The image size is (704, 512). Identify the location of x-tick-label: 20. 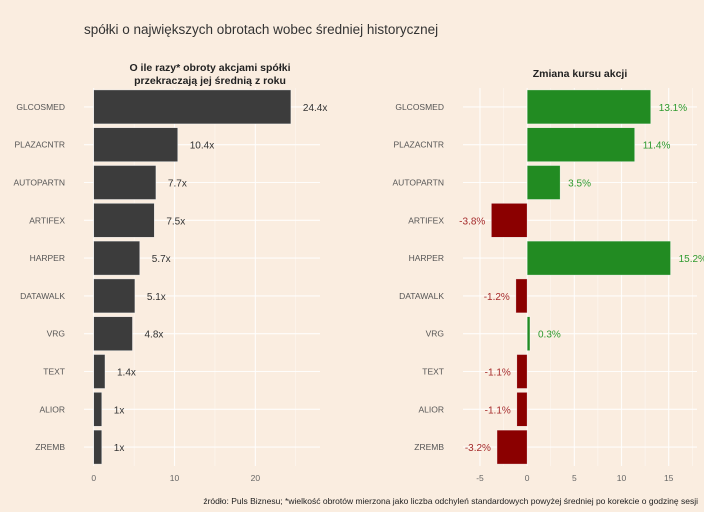
(256, 478).